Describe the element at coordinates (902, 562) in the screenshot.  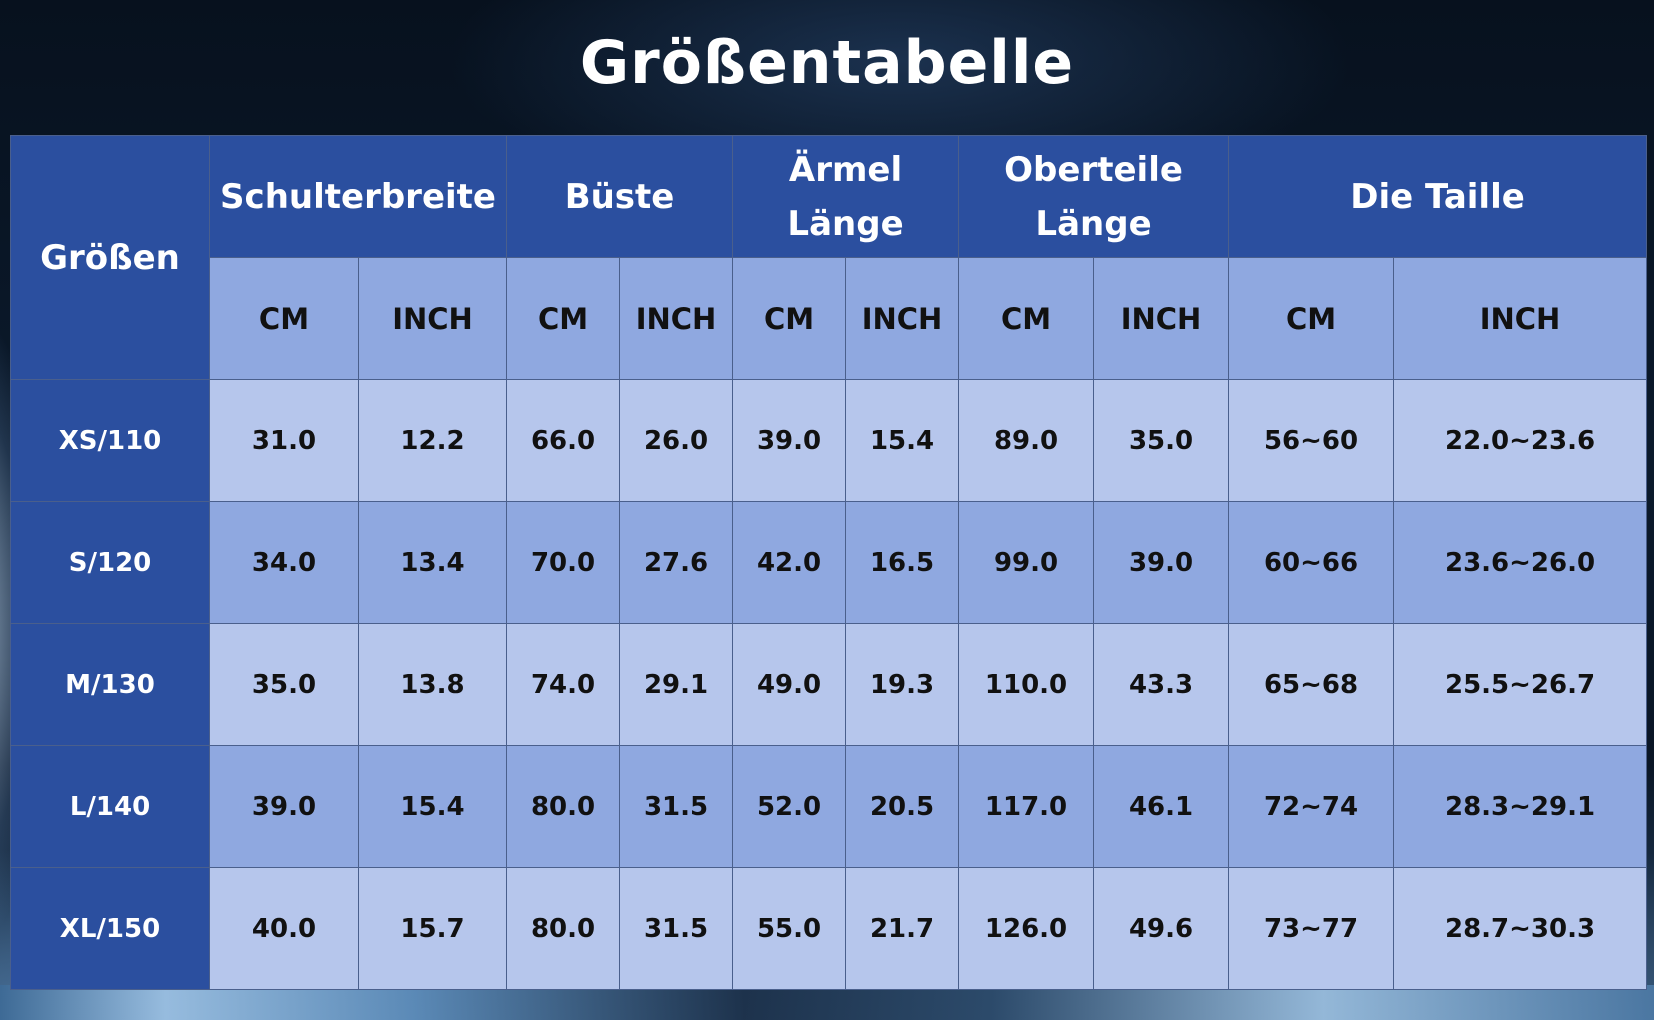
I see `table-cell: 16.5` at that location.